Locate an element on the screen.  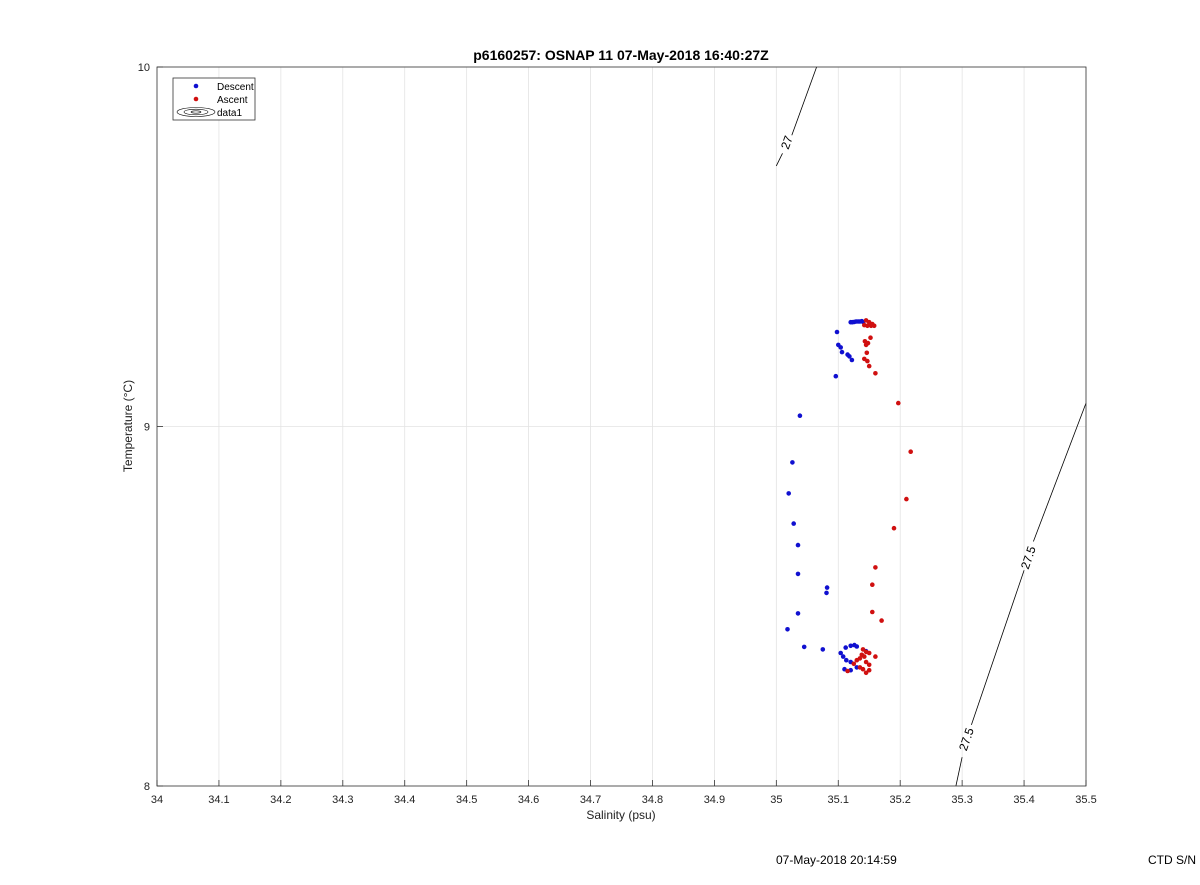
legend-ascent-marker is located at coordinates (196, 99).